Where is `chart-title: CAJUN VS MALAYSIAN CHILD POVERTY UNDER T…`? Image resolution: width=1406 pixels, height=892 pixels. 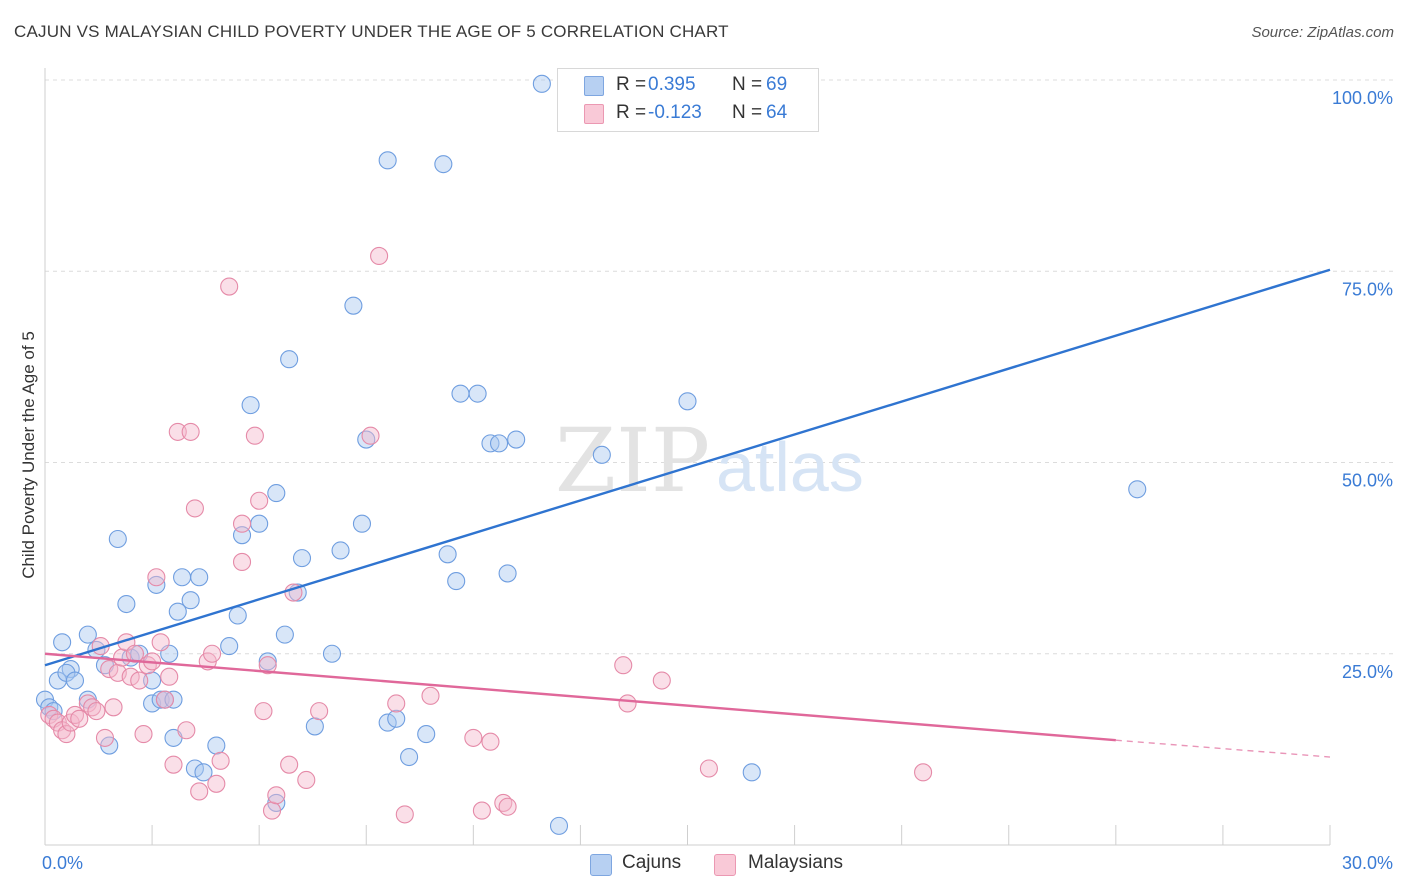 chart-title: CAJUN VS MALAYSIAN CHILD POVERTY UNDER T… is located at coordinates (371, 31).